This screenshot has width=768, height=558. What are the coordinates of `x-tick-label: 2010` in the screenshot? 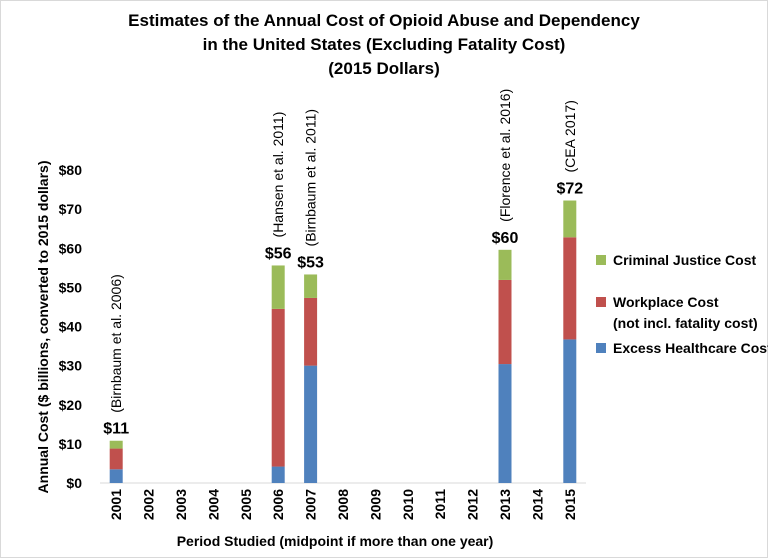 It's located at (408, 504).